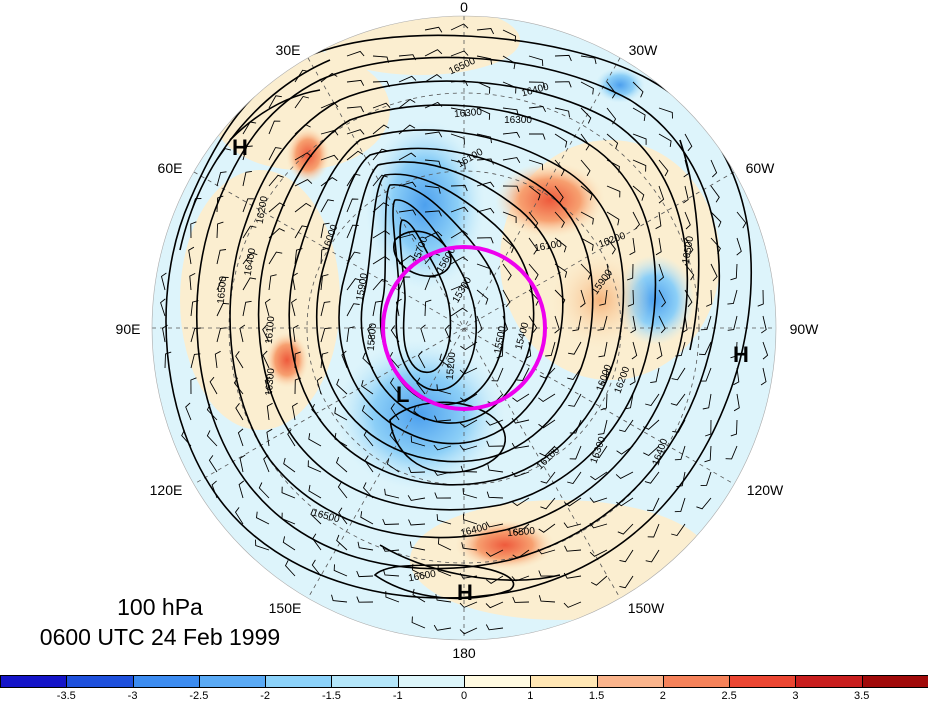 This screenshot has height=702, width=928. What do you see at coordinates (288, 50) in the screenshot?
I see `lon-label-30e: 30E` at bounding box center [288, 50].